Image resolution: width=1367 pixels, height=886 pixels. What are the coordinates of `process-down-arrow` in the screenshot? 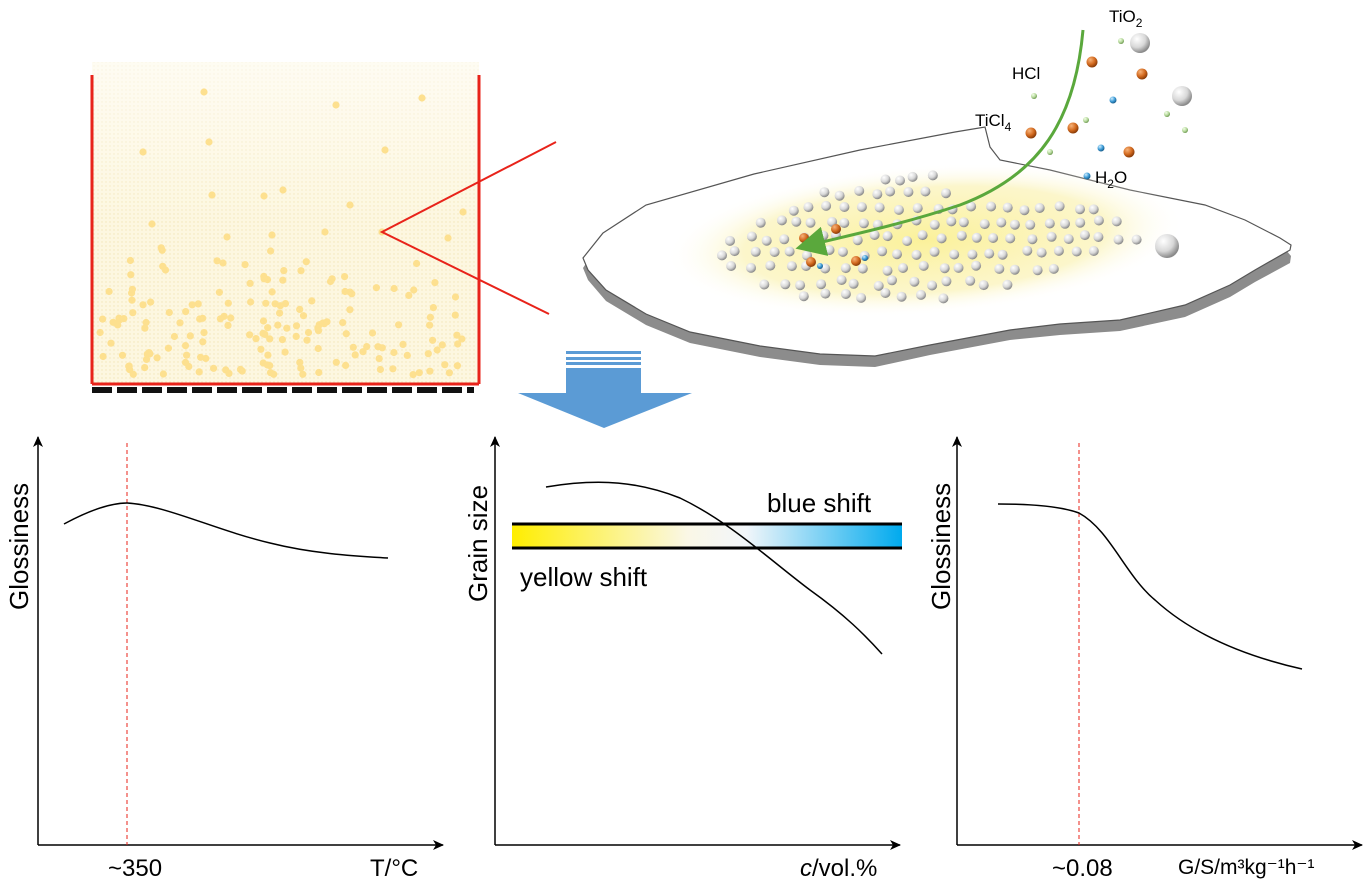 It's located at (605, 389).